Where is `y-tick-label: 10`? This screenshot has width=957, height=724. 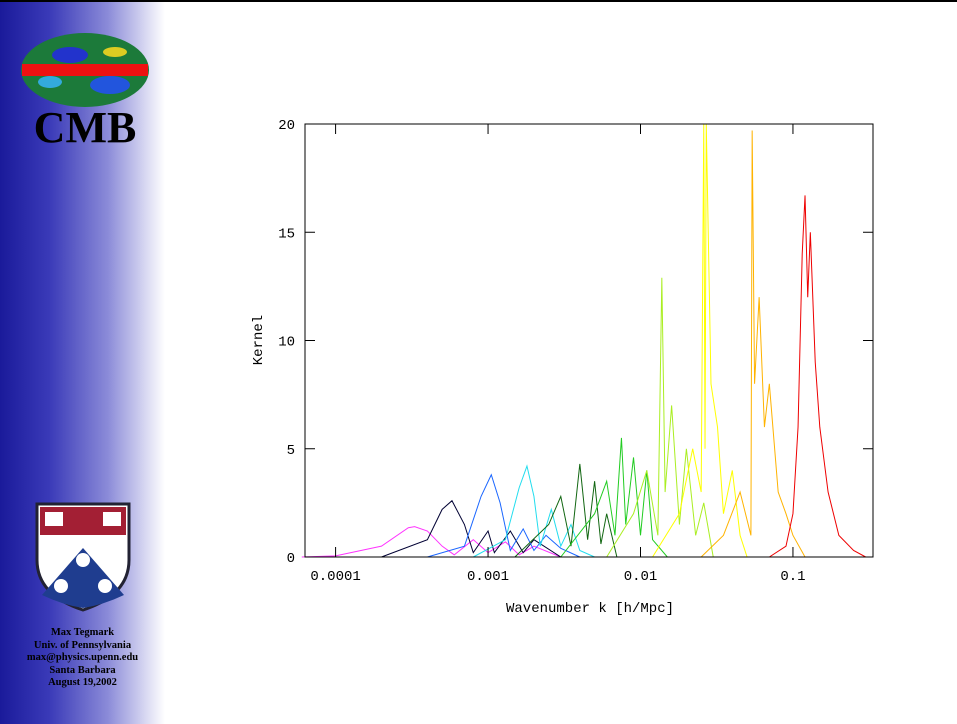
y-tick-label: 10 is located at coordinates (286, 343).